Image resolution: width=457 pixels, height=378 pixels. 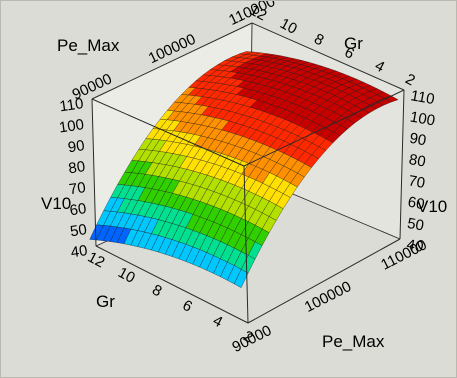 I want to click on y-tick-label-top: 2, so click(x=409, y=80).